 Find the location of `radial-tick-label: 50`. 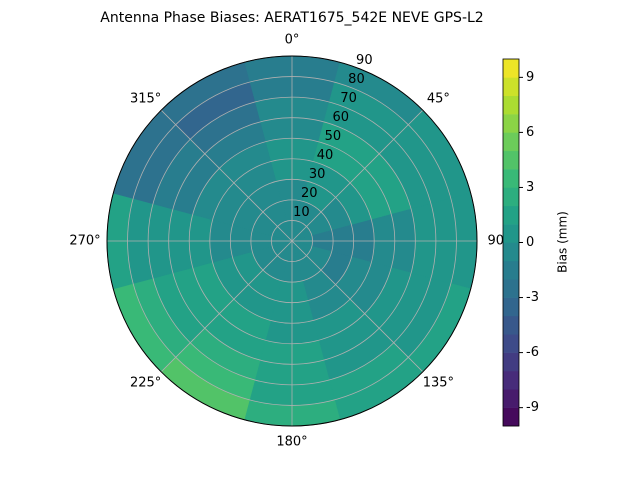

radial-tick-label: 50 is located at coordinates (333, 136).